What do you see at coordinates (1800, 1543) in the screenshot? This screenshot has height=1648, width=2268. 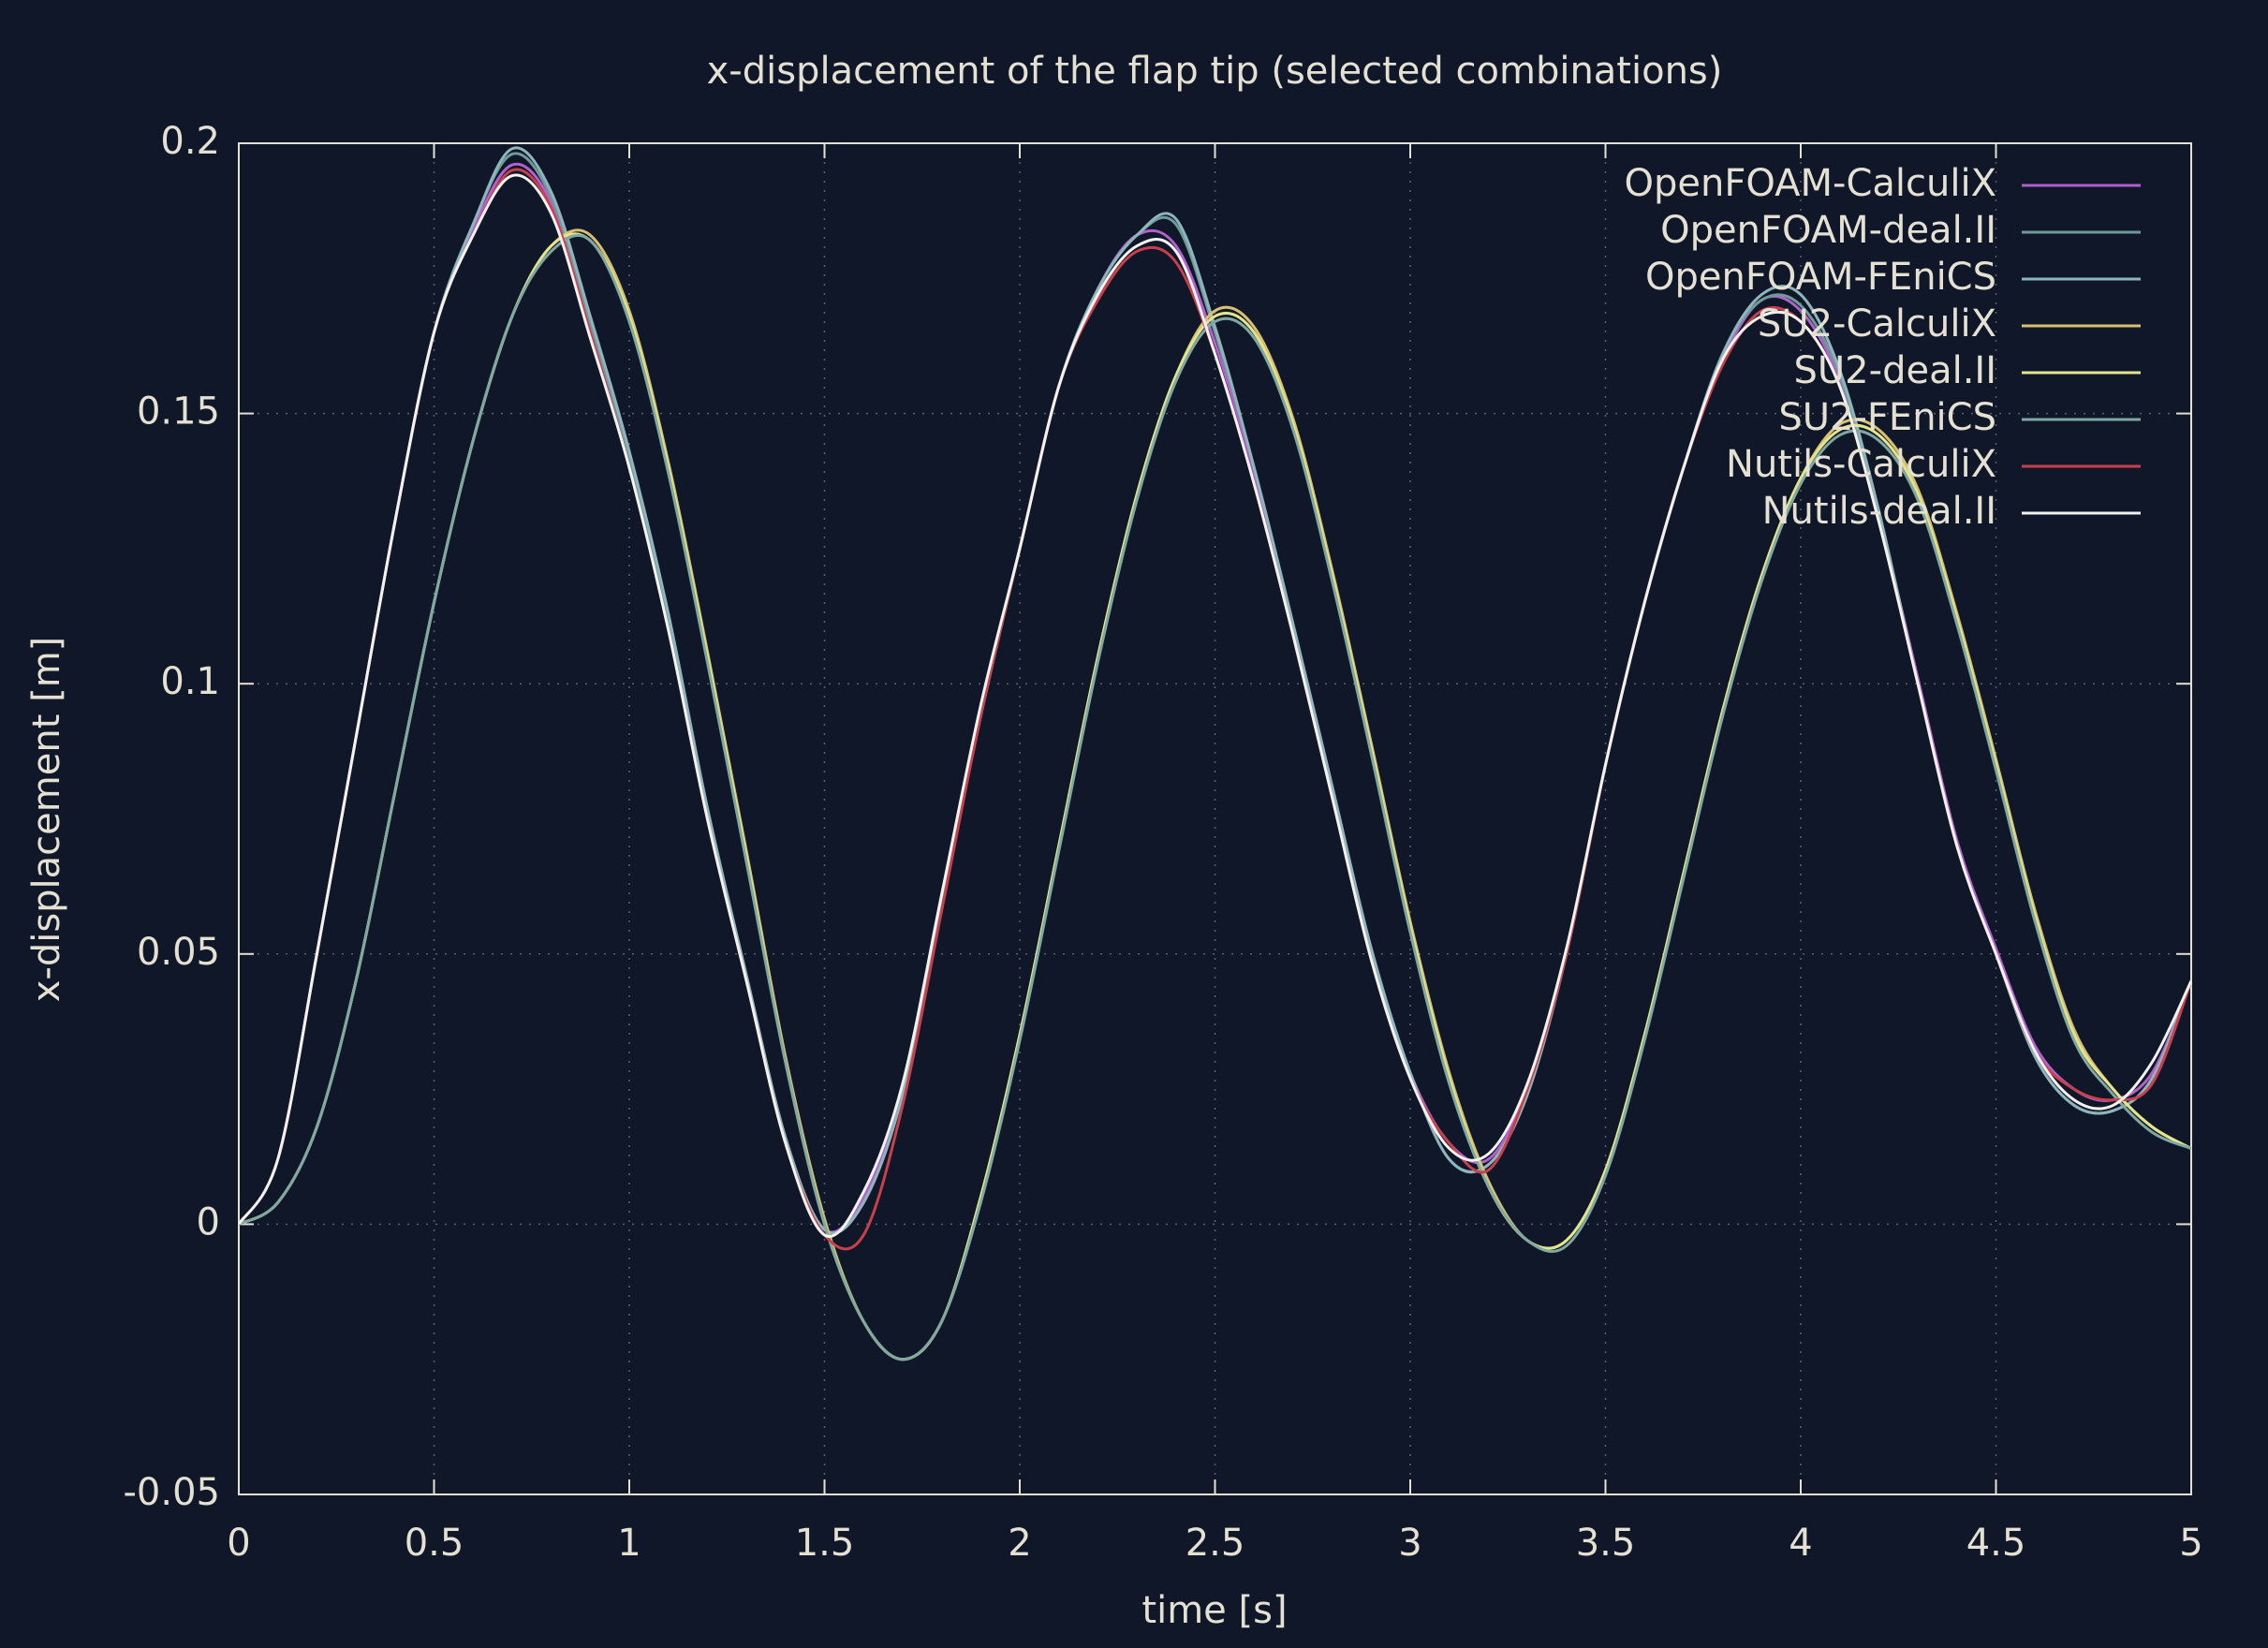 I see `x-tick-label: 4` at bounding box center [1800, 1543].